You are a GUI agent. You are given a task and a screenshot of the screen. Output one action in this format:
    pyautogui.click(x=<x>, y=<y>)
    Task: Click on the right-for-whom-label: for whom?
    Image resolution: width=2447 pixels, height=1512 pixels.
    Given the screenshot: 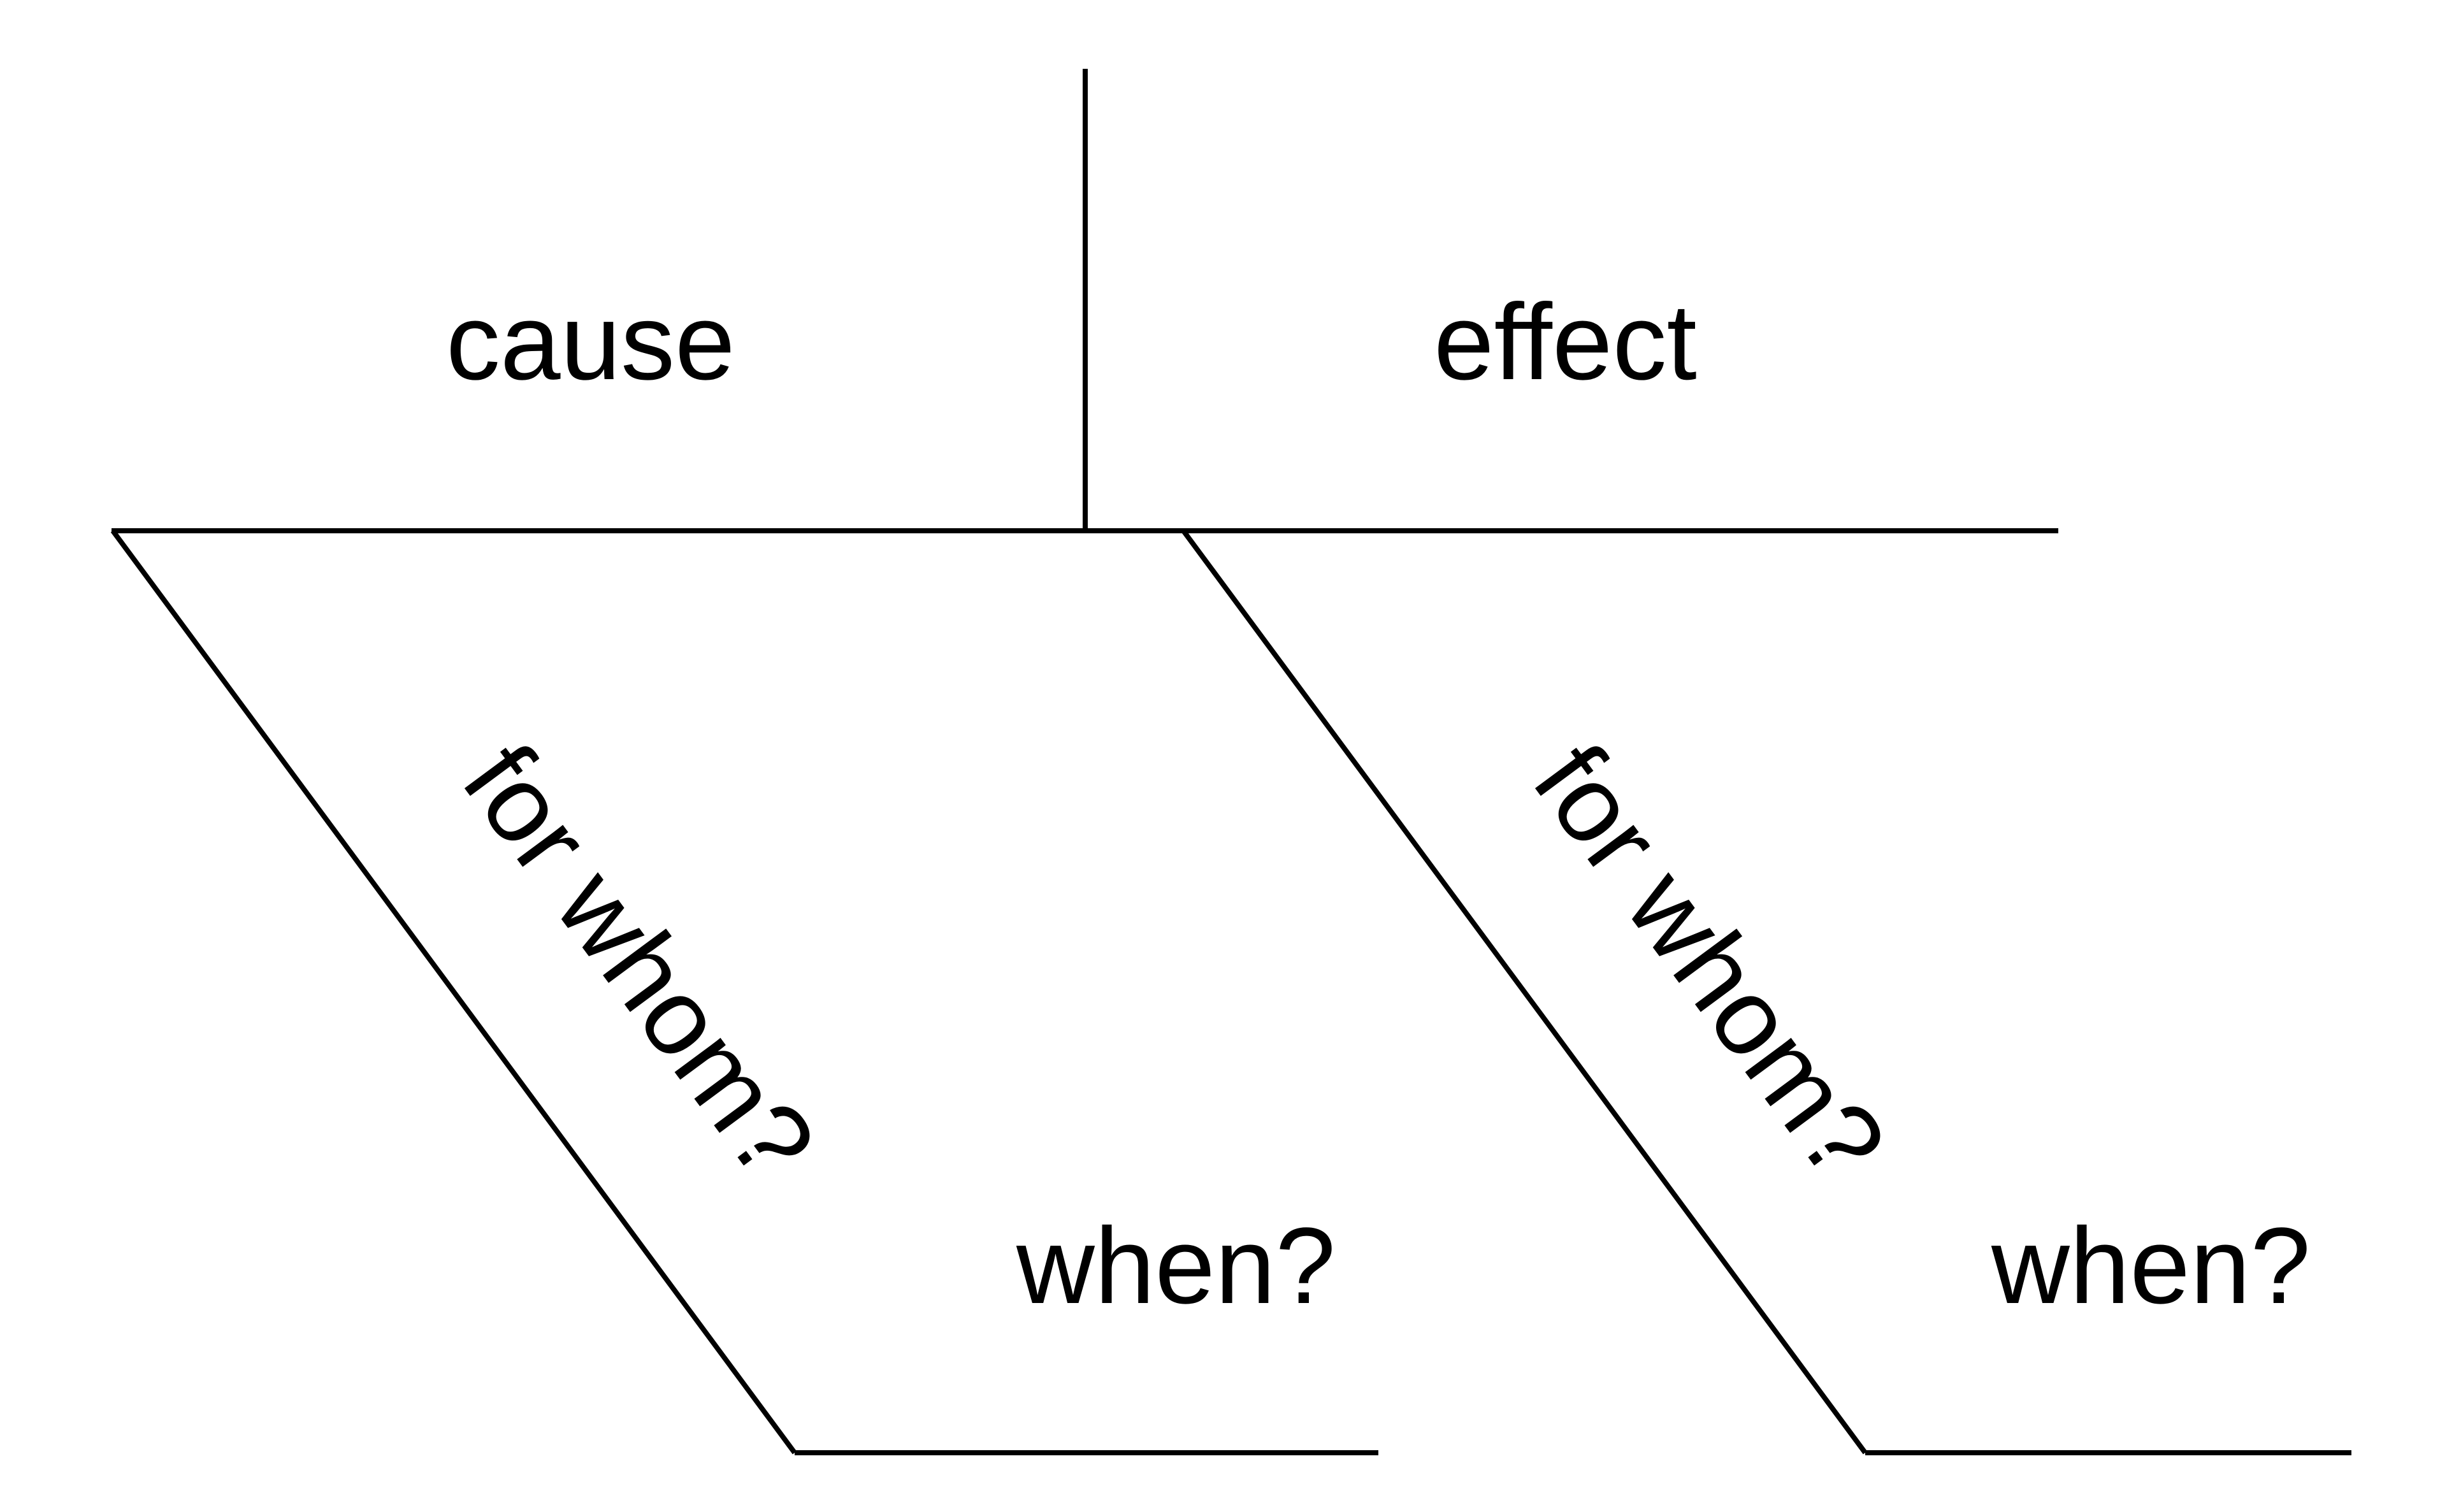 What is the action you would take?
    pyautogui.click(x=1709, y=962)
    